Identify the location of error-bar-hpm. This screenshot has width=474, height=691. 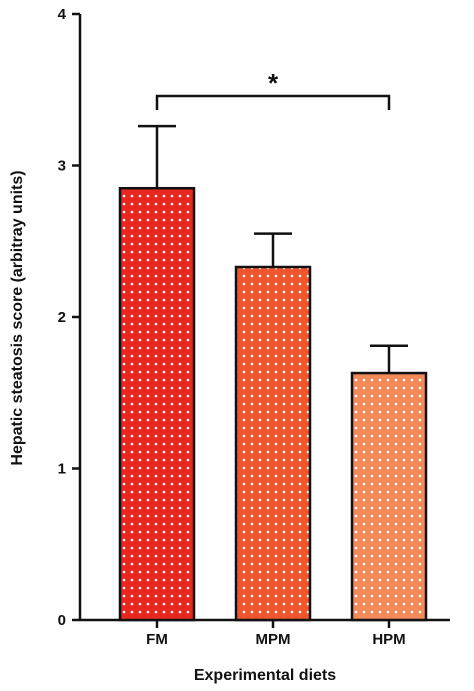
(389, 359).